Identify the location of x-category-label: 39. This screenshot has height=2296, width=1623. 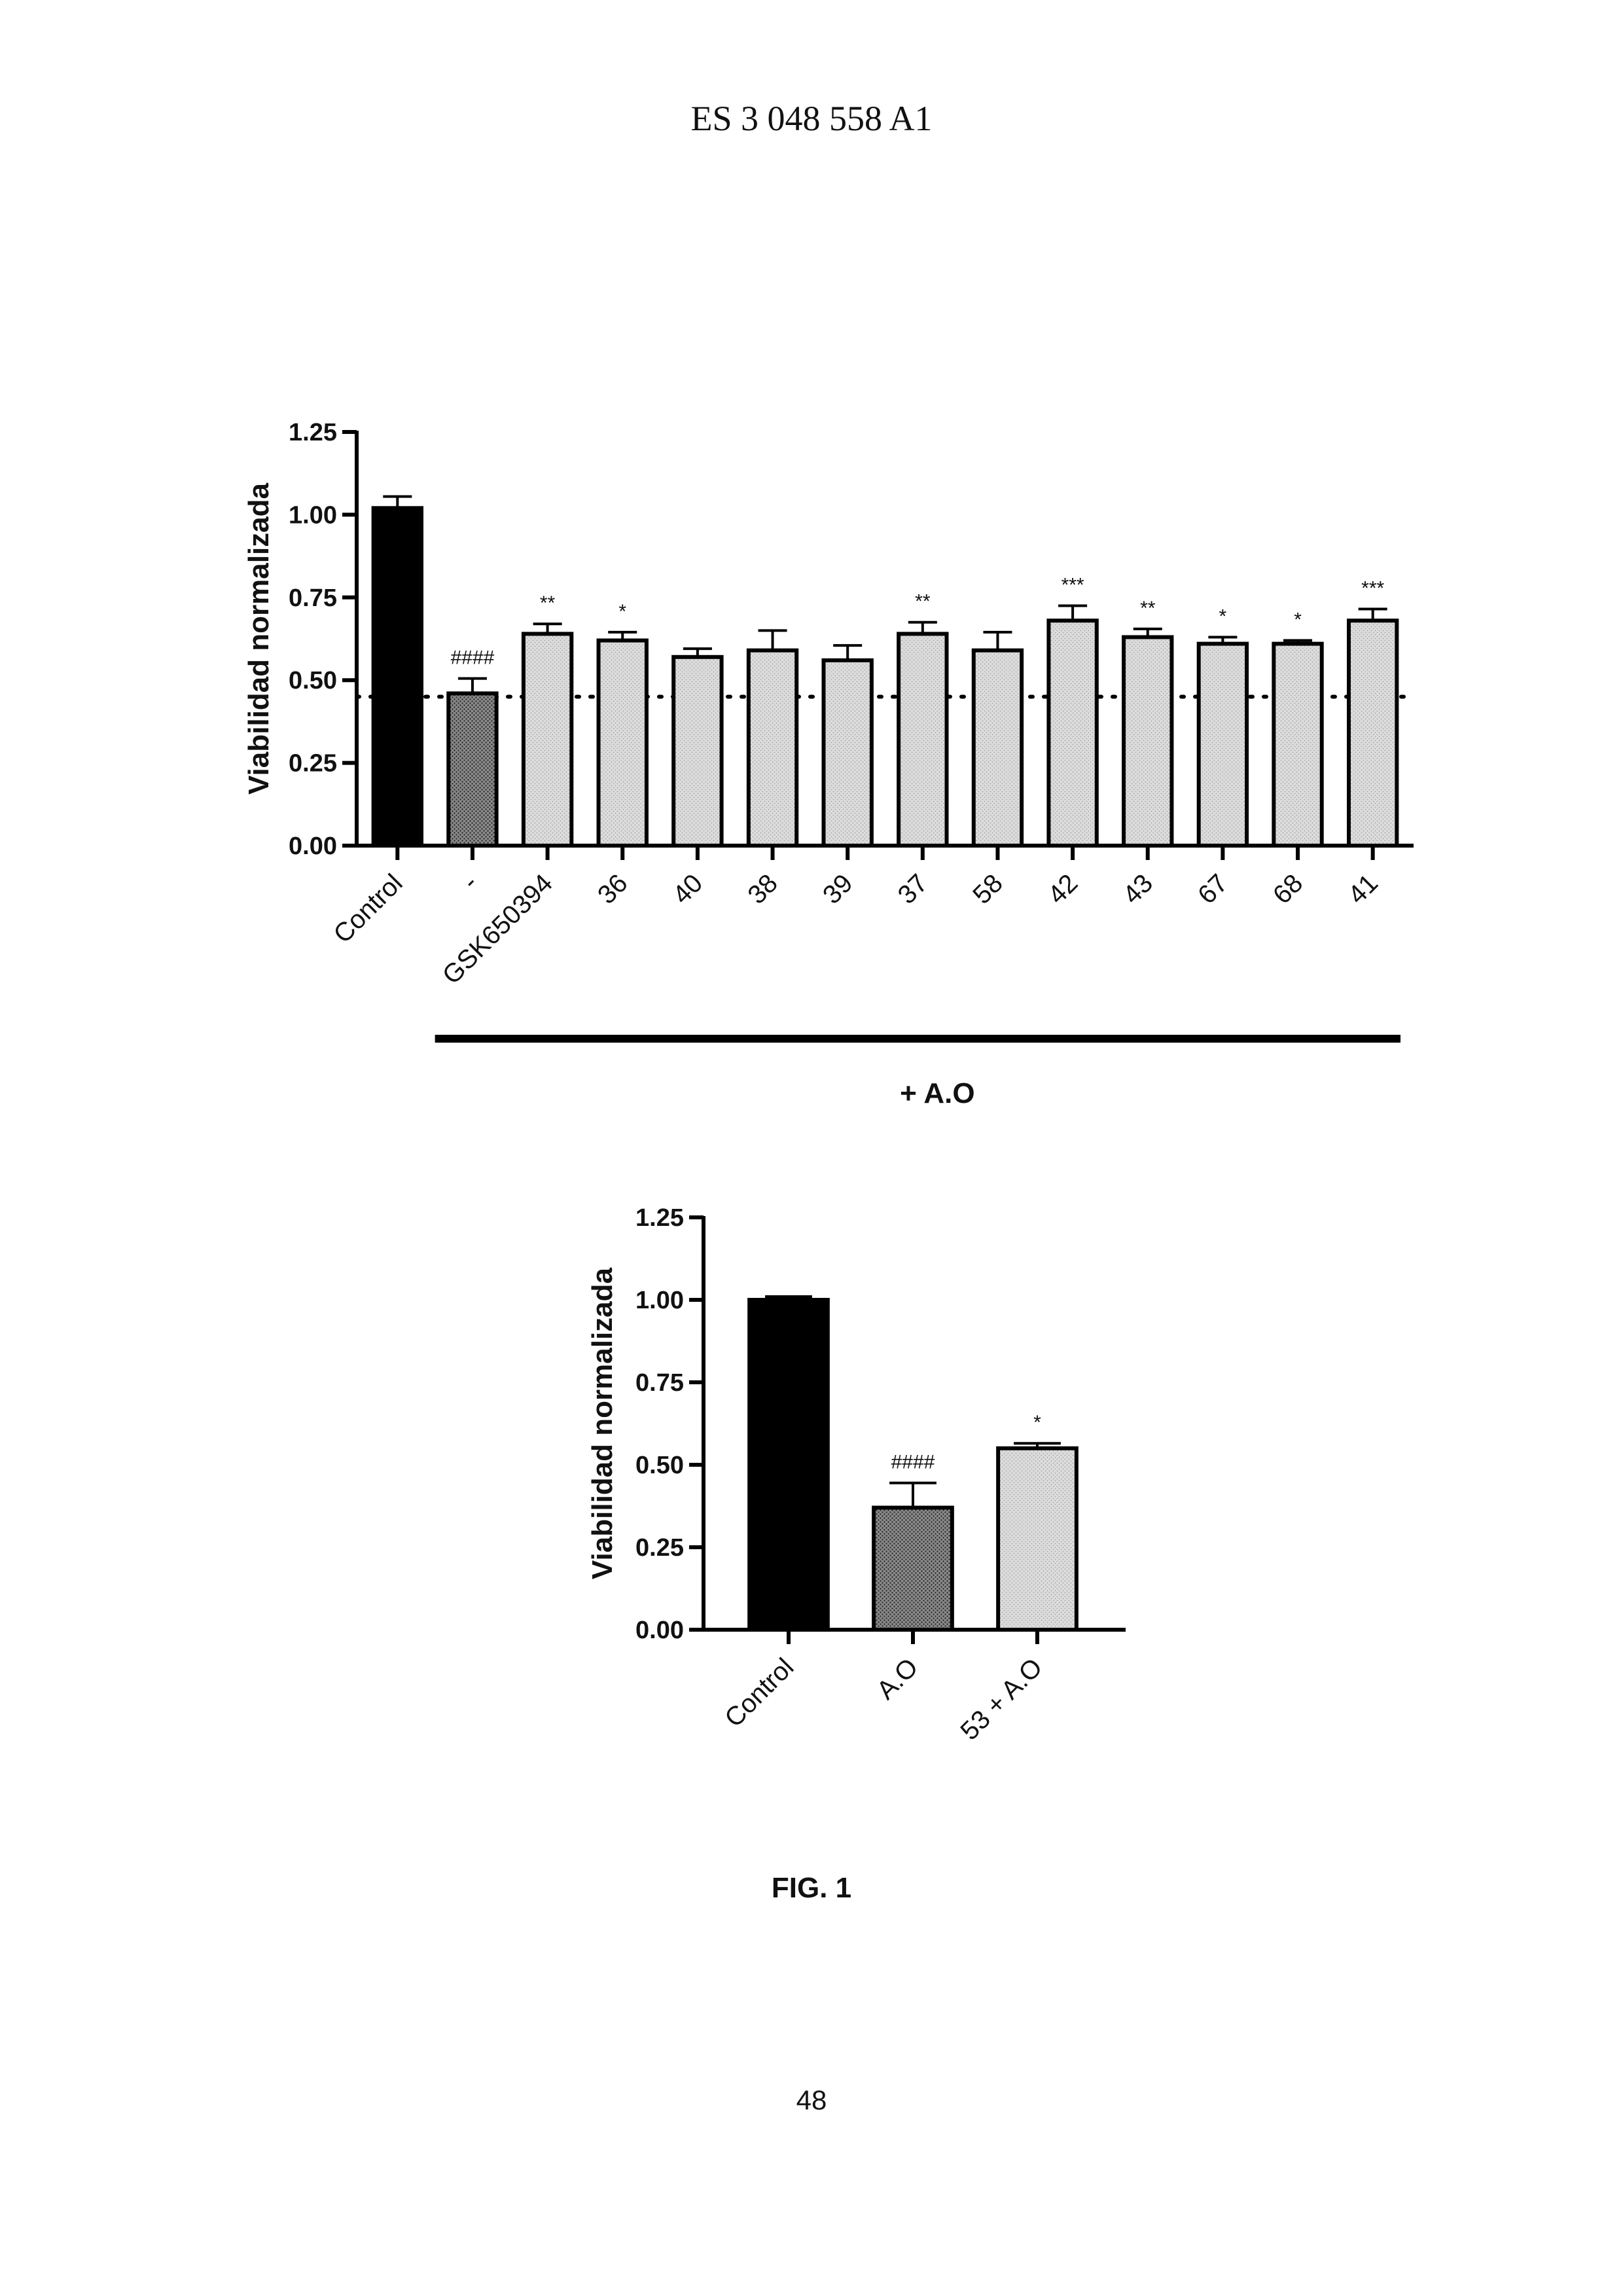
(838, 889).